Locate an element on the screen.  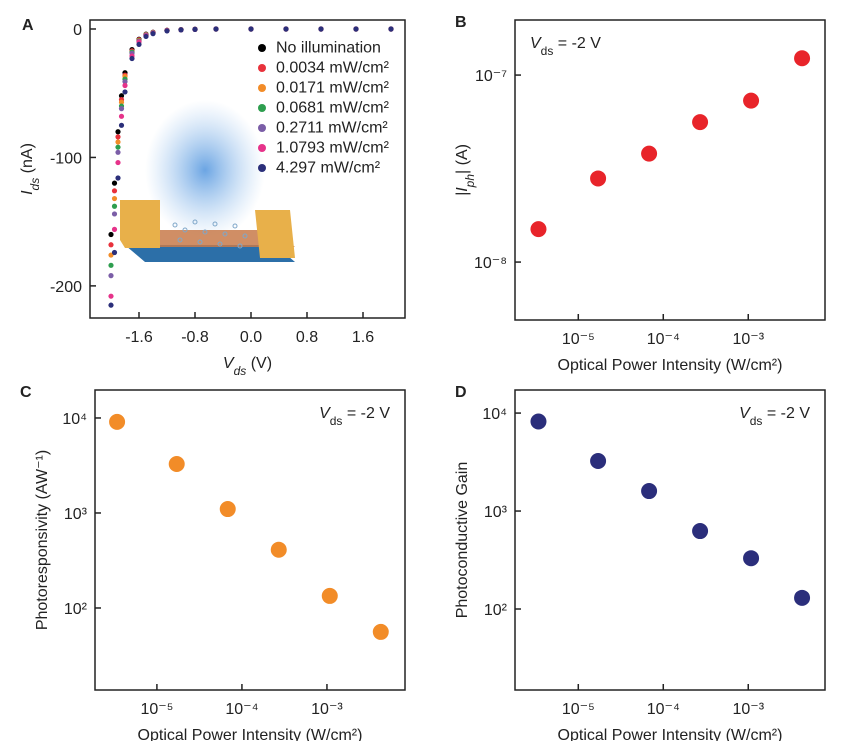
legend-label: 0.2711 mW/cm² is located at coordinates (332, 128).